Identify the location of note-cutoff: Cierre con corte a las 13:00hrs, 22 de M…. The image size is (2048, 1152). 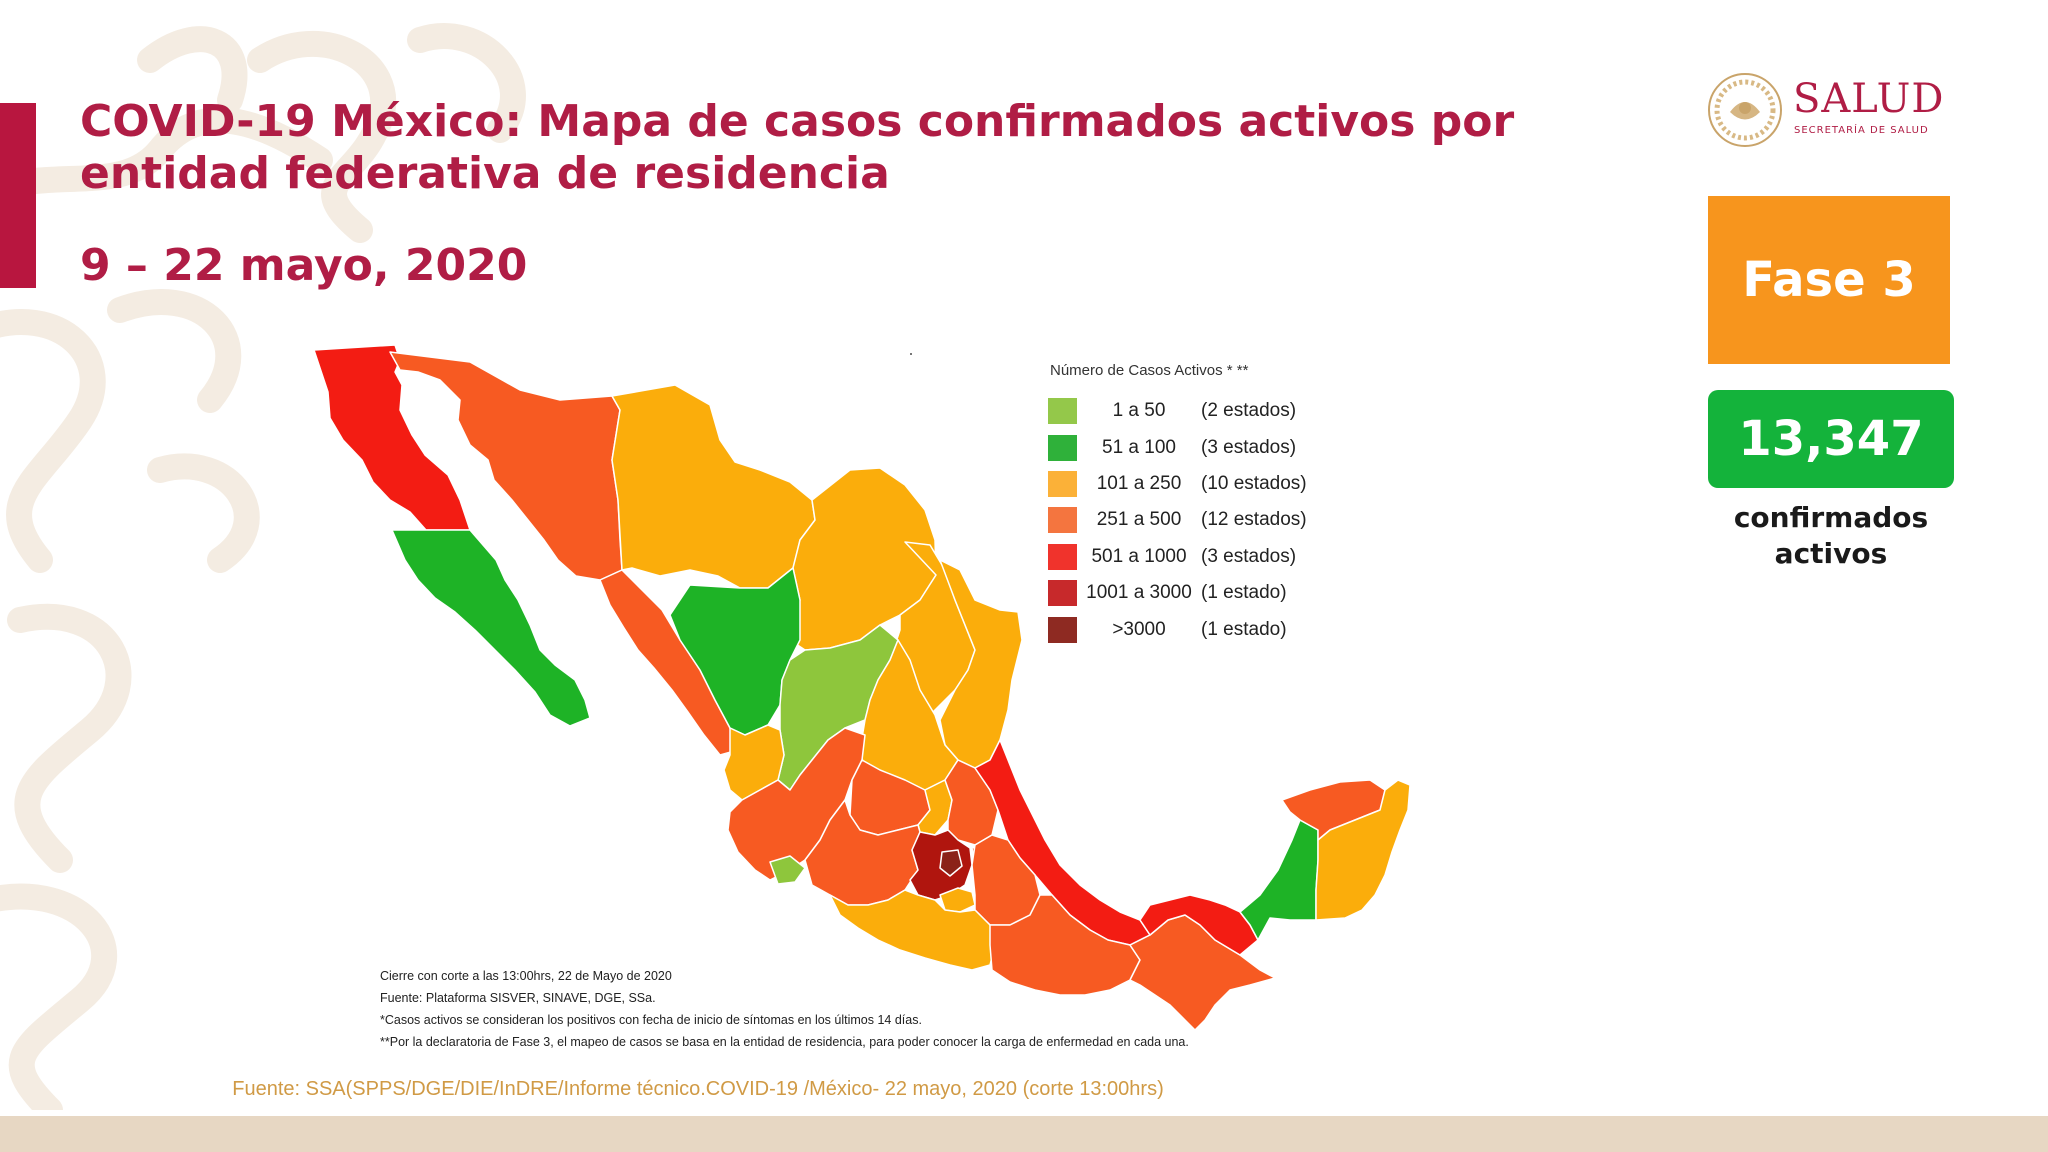
(526, 976).